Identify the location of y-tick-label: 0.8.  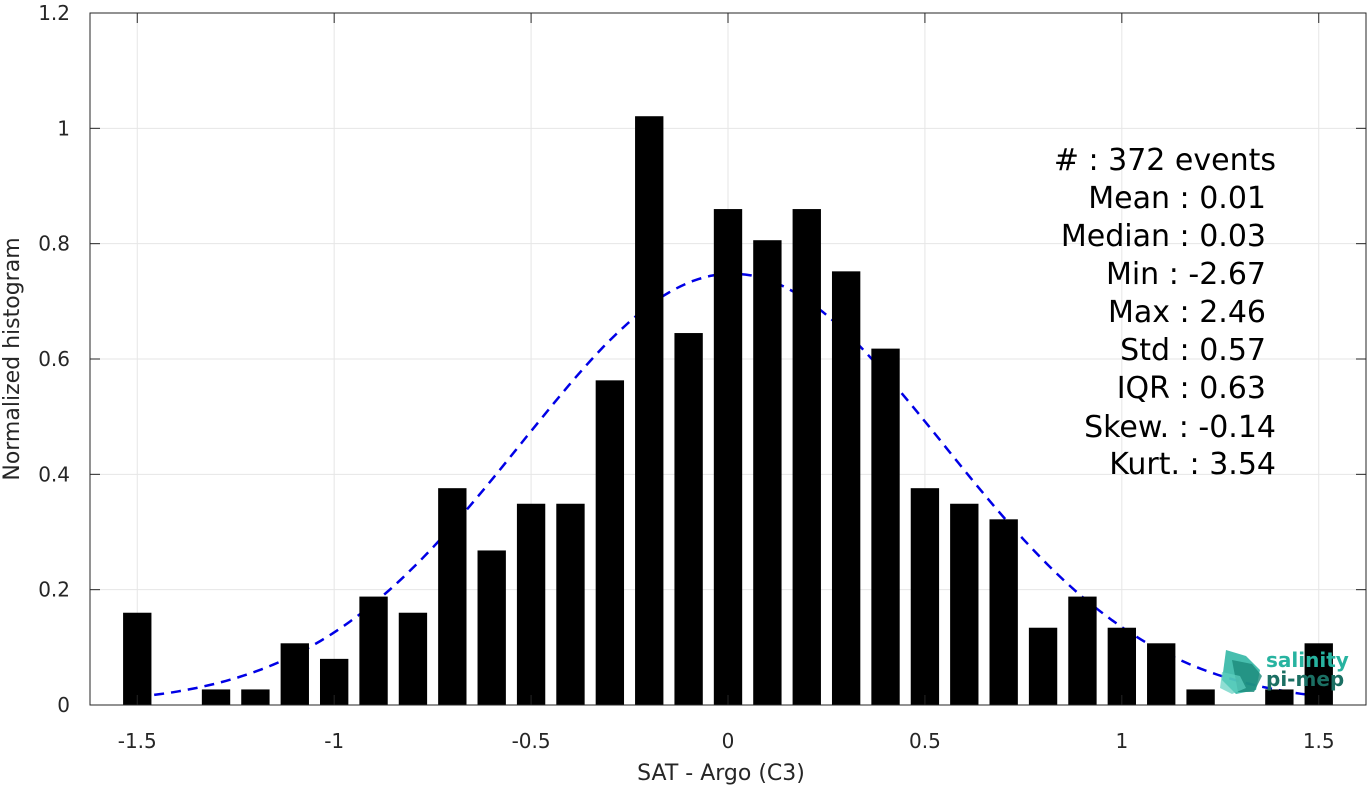
(54, 244).